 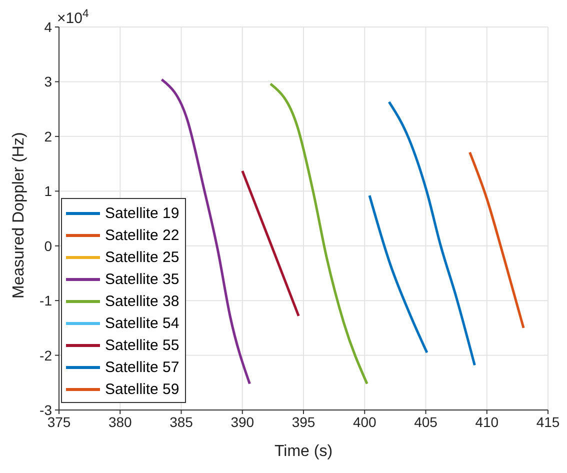 I want to click on x-tick-label: 400, so click(x=364, y=422).